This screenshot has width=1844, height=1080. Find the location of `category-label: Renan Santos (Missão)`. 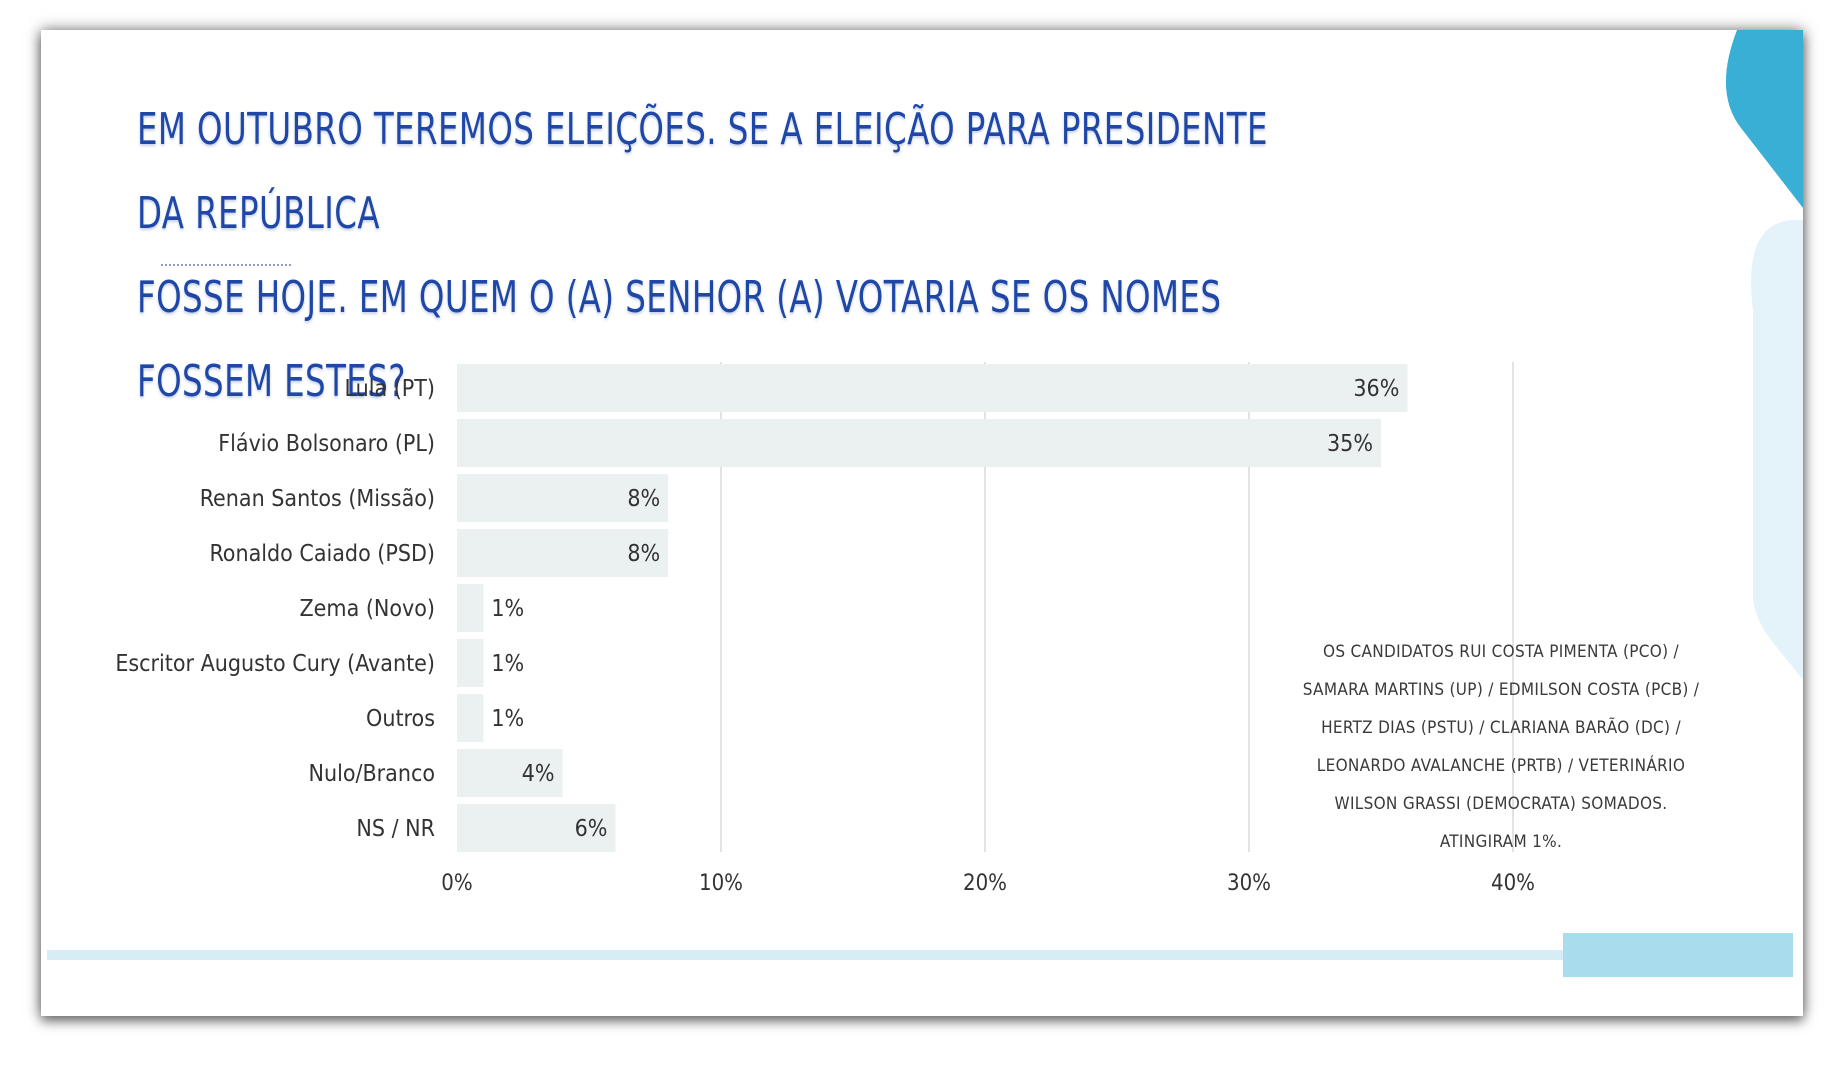

category-label: Renan Santos (Missão) is located at coordinates (317, 499).